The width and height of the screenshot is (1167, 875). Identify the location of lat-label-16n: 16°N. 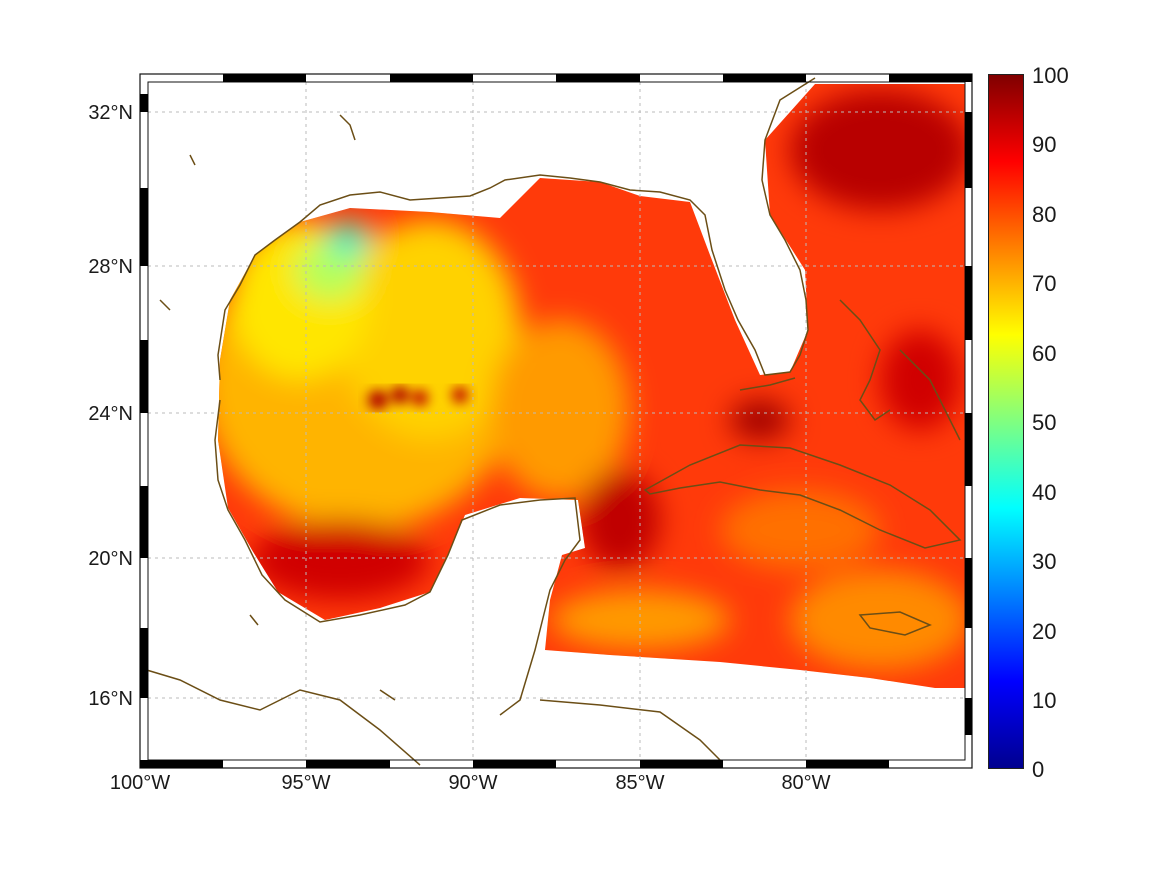
(110, 699).